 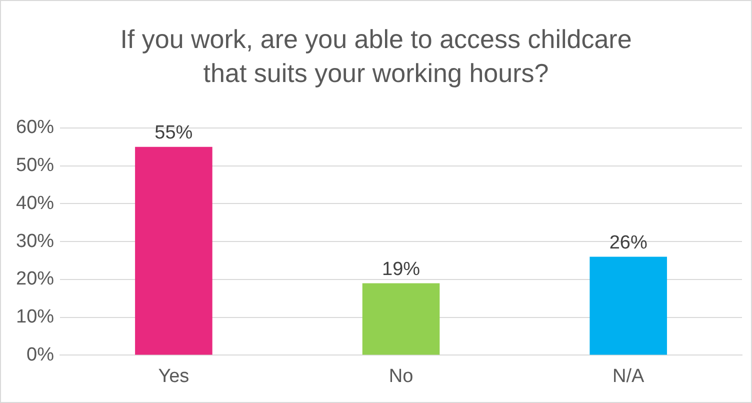 I want to click on x-tick-label: Yes, so click(x=174, y=376).